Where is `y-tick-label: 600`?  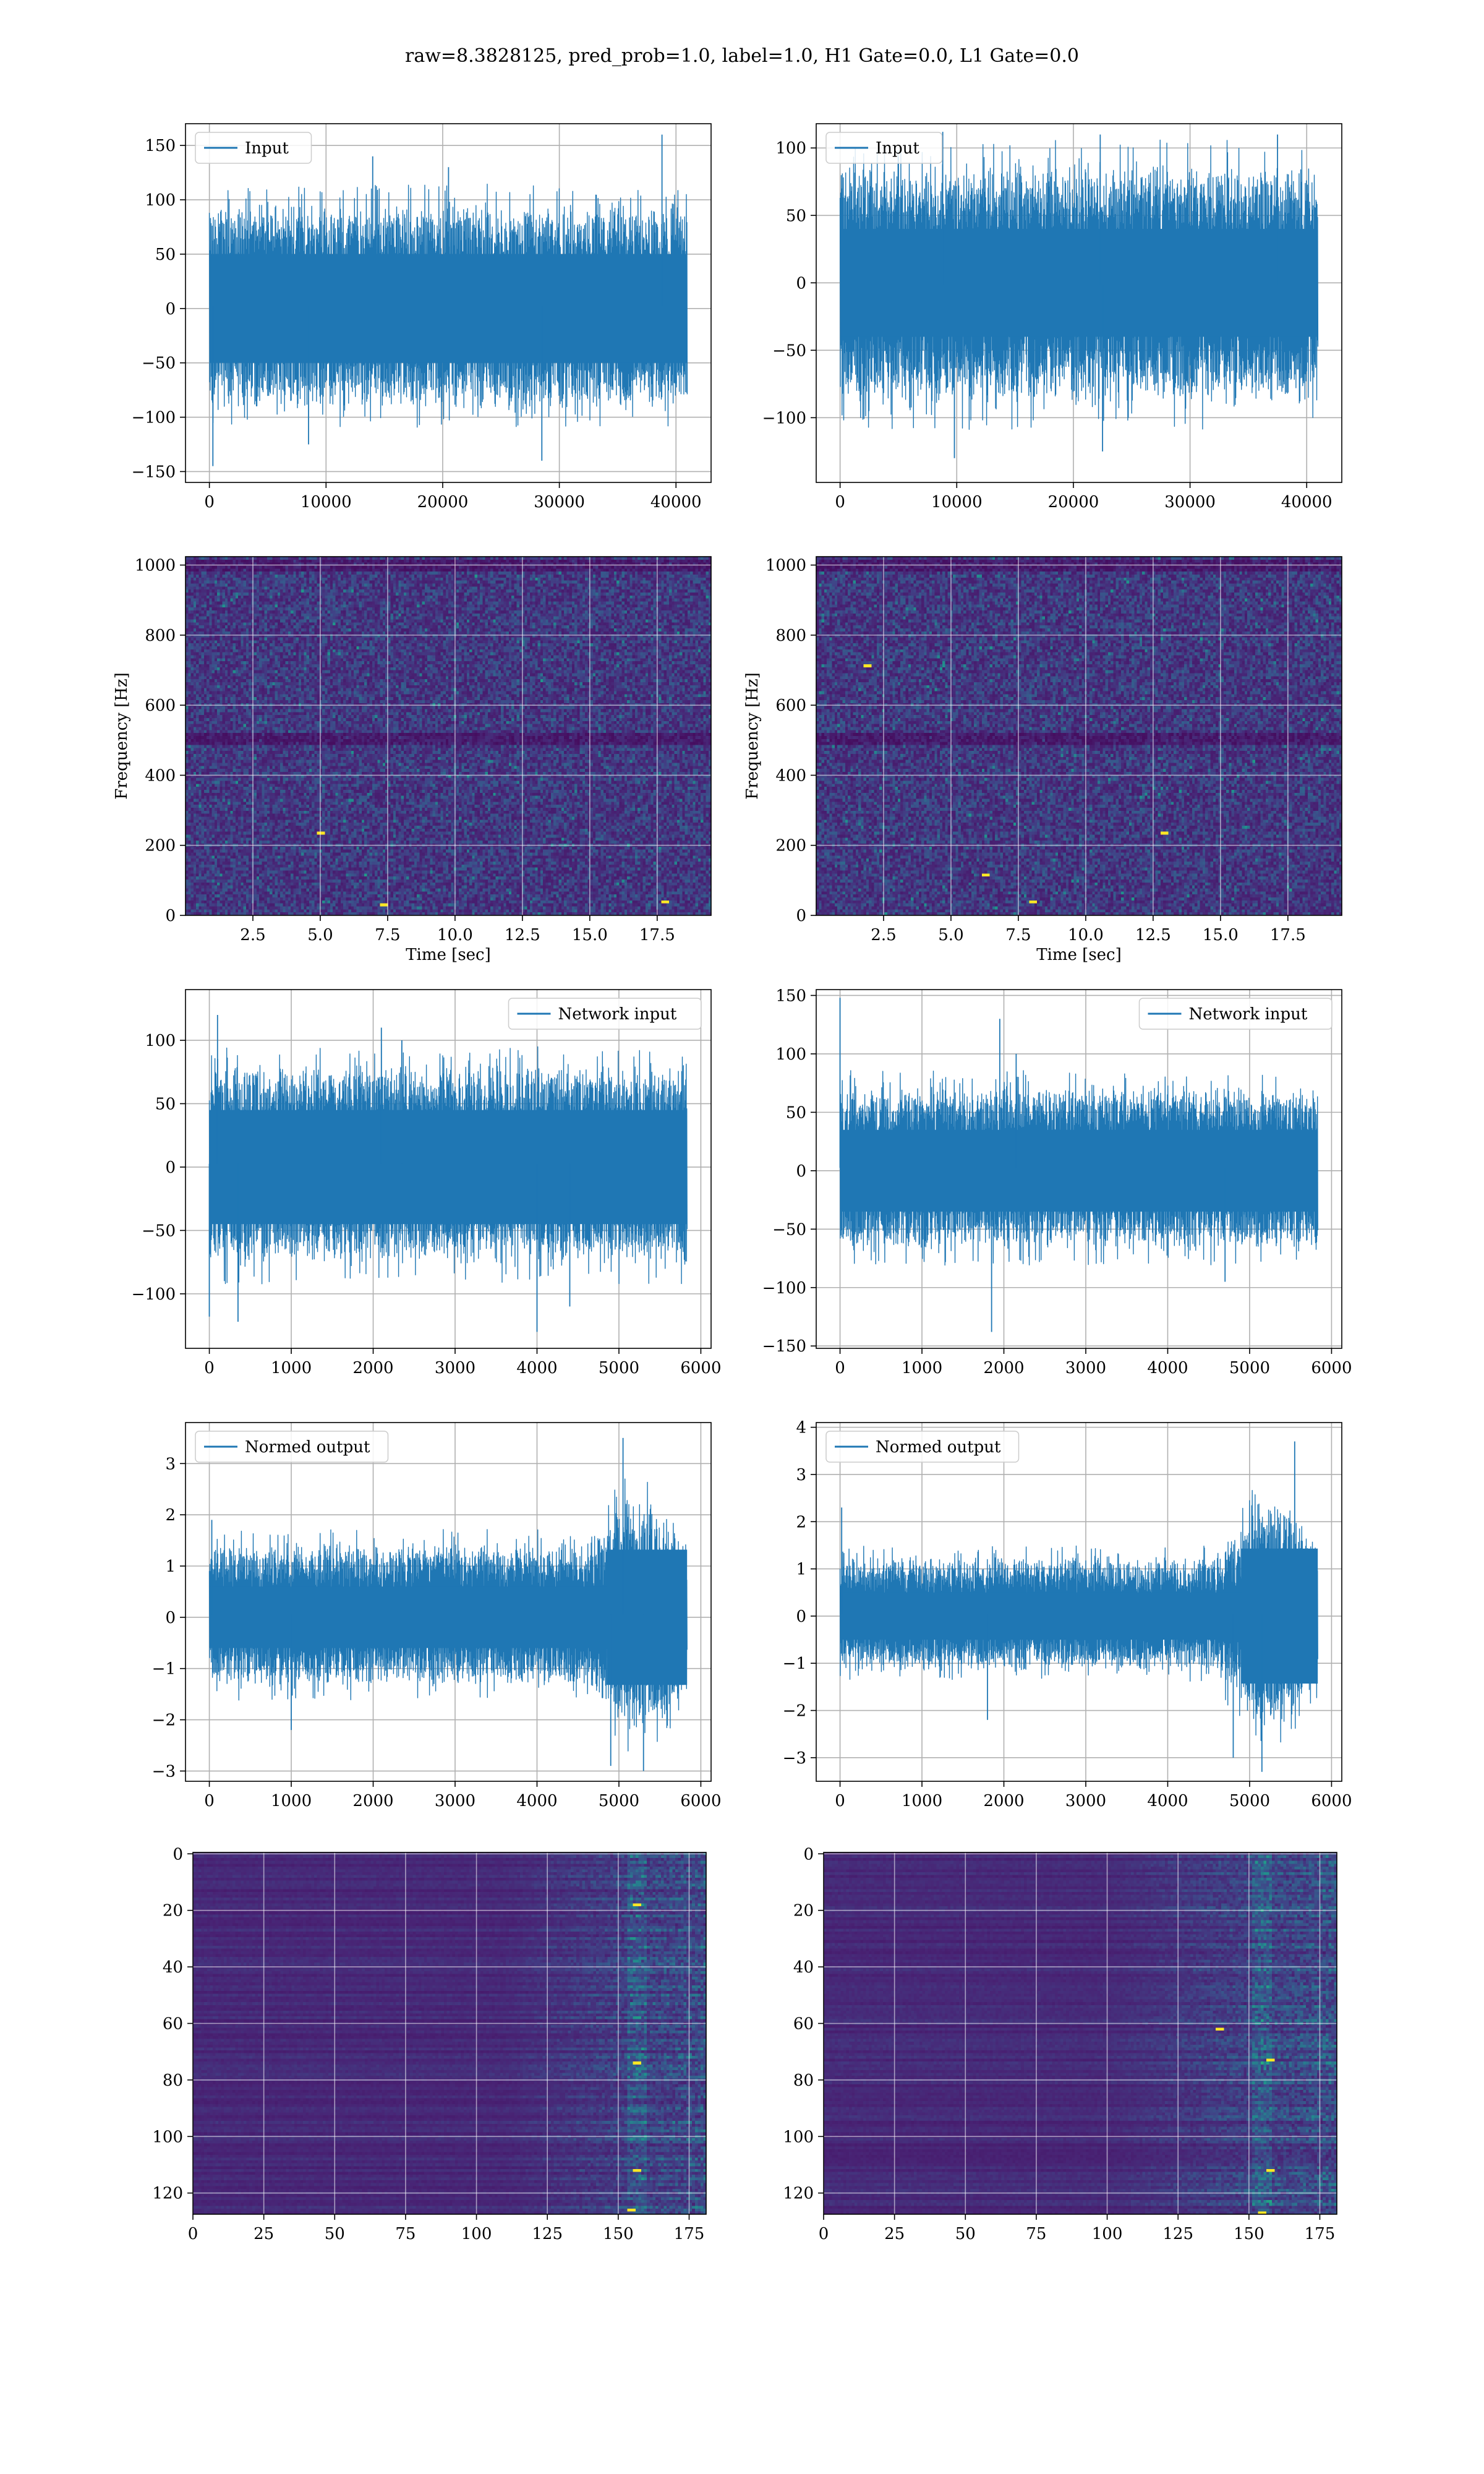
y-tick-label: 600 is located at coordinates (160, 705).